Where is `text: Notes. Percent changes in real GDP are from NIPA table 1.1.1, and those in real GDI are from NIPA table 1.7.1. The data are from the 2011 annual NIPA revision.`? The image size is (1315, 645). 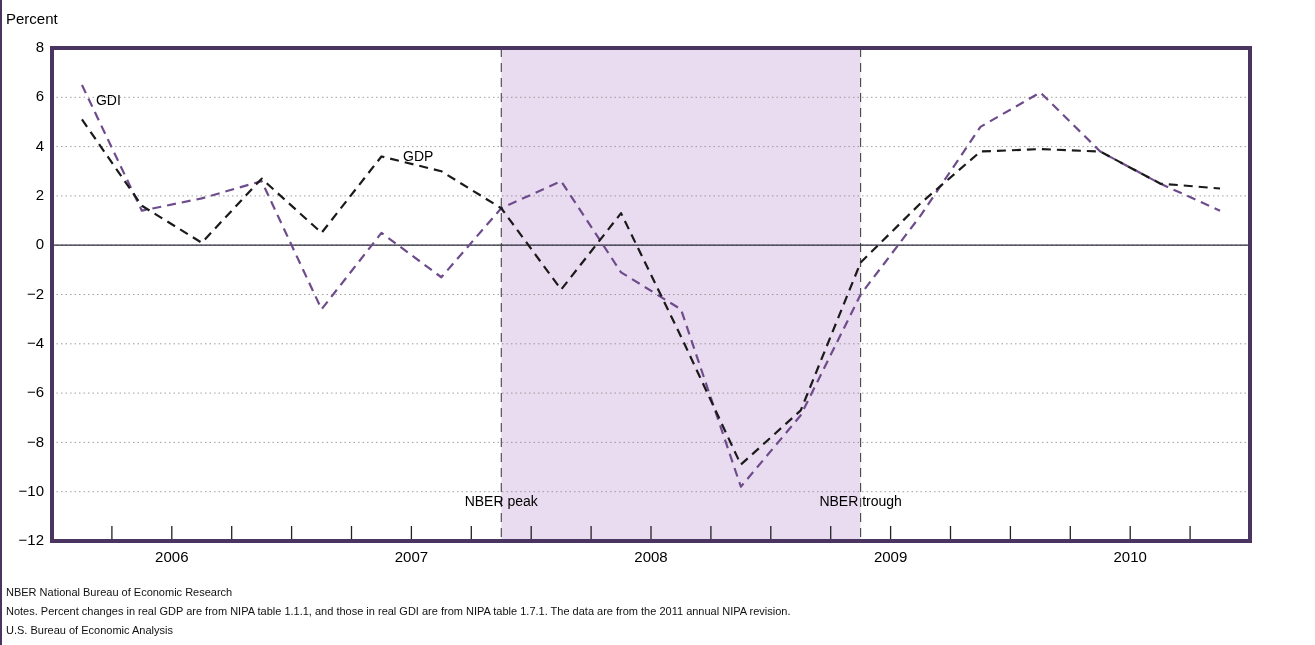
text: Notes. Percent changes in real GDP are from NIPA table 1.1.1, and those in real GDI are from NIPA table 1.7.1. The data are from the 2011 annual NIPA revision. is located at coordinates (398, 611).